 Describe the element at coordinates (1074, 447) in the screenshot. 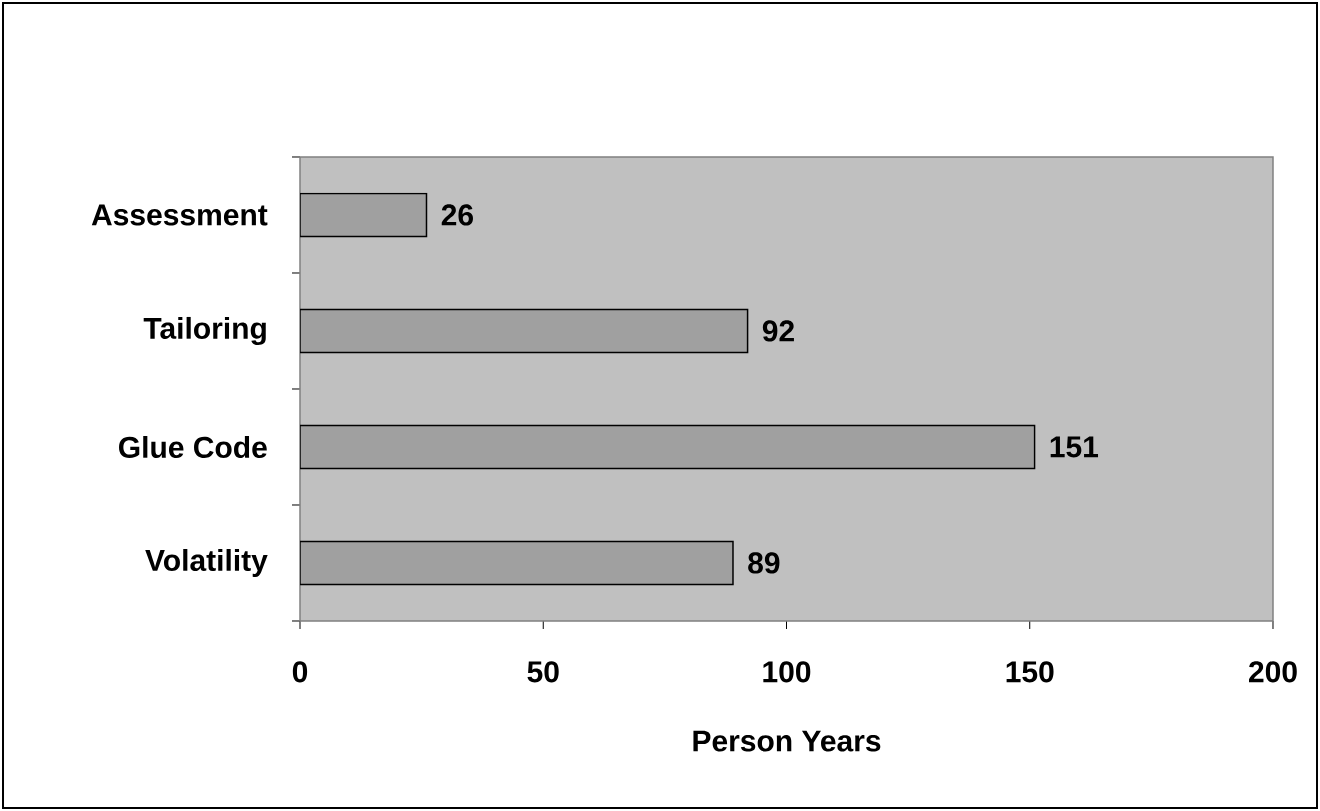

I see `data-label: 151` at that location.